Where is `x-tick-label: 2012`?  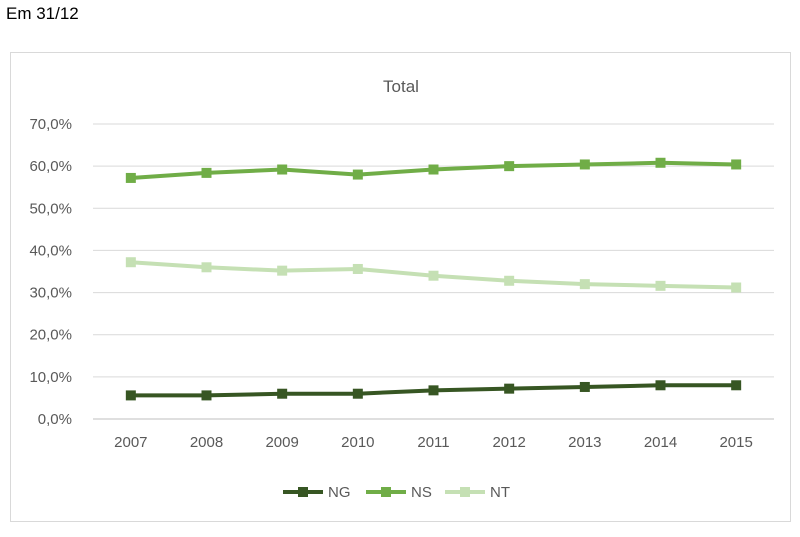
x-tick-label: 2012 is located at coordinates (508, 442).